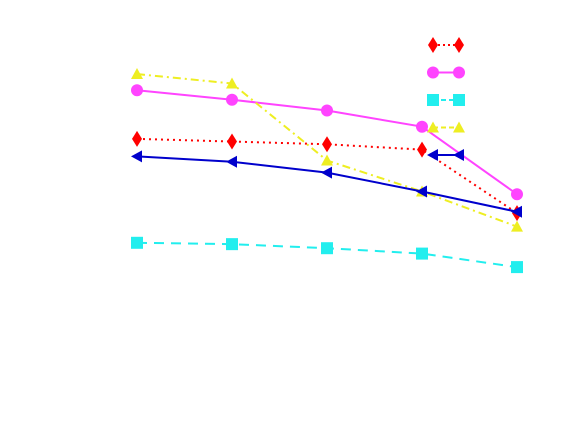  I want to click on series-blue, so click(326, 184).